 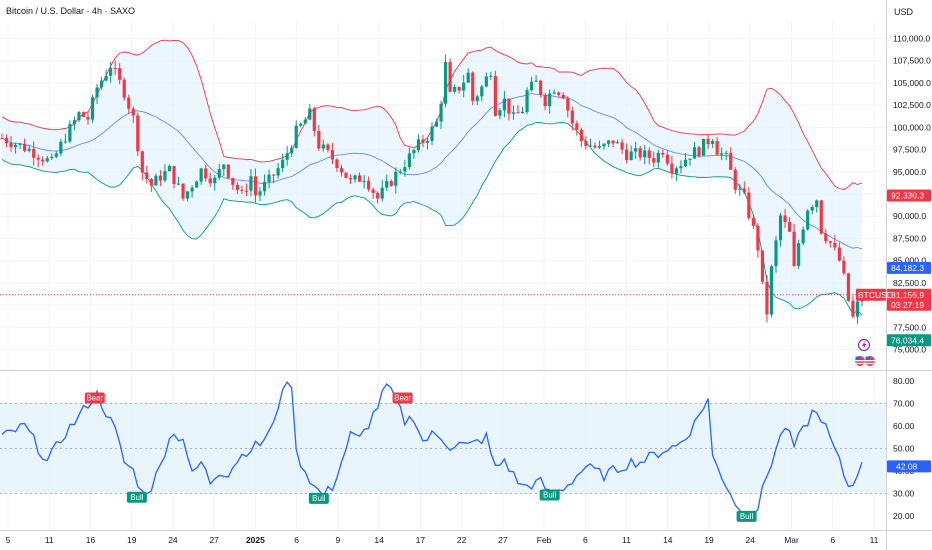 I want to click on bull-signal-box, so click(x=746, y=516).